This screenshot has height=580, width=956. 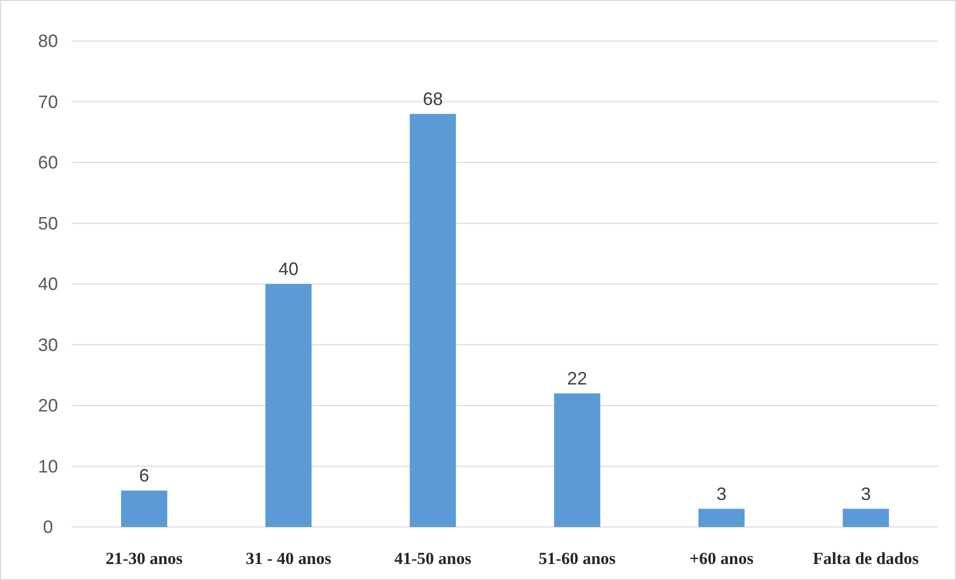 I want to click on x-tick-label: 51-60 anos, so click(x=577, y=558).